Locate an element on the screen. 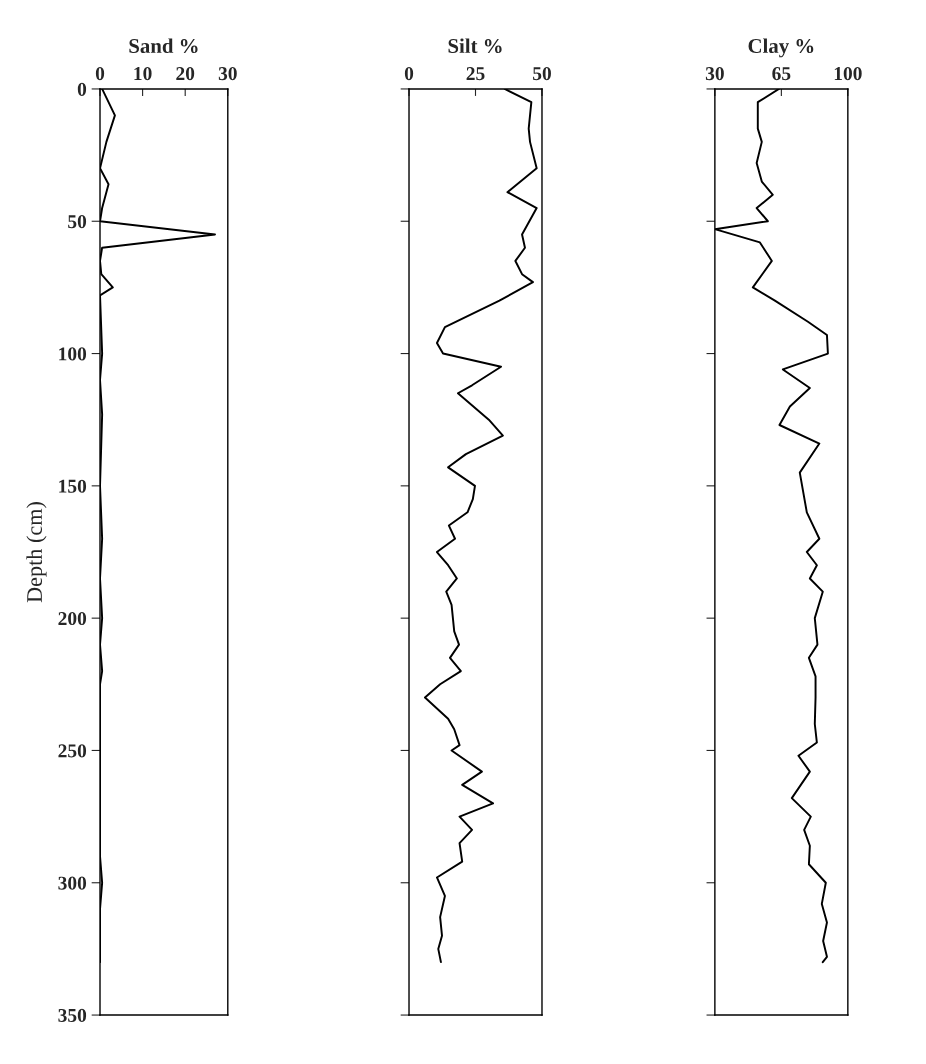 The width and height of the screenshot is (926, 1064). chart-title: Sand % is located at coordinates (163, 46).